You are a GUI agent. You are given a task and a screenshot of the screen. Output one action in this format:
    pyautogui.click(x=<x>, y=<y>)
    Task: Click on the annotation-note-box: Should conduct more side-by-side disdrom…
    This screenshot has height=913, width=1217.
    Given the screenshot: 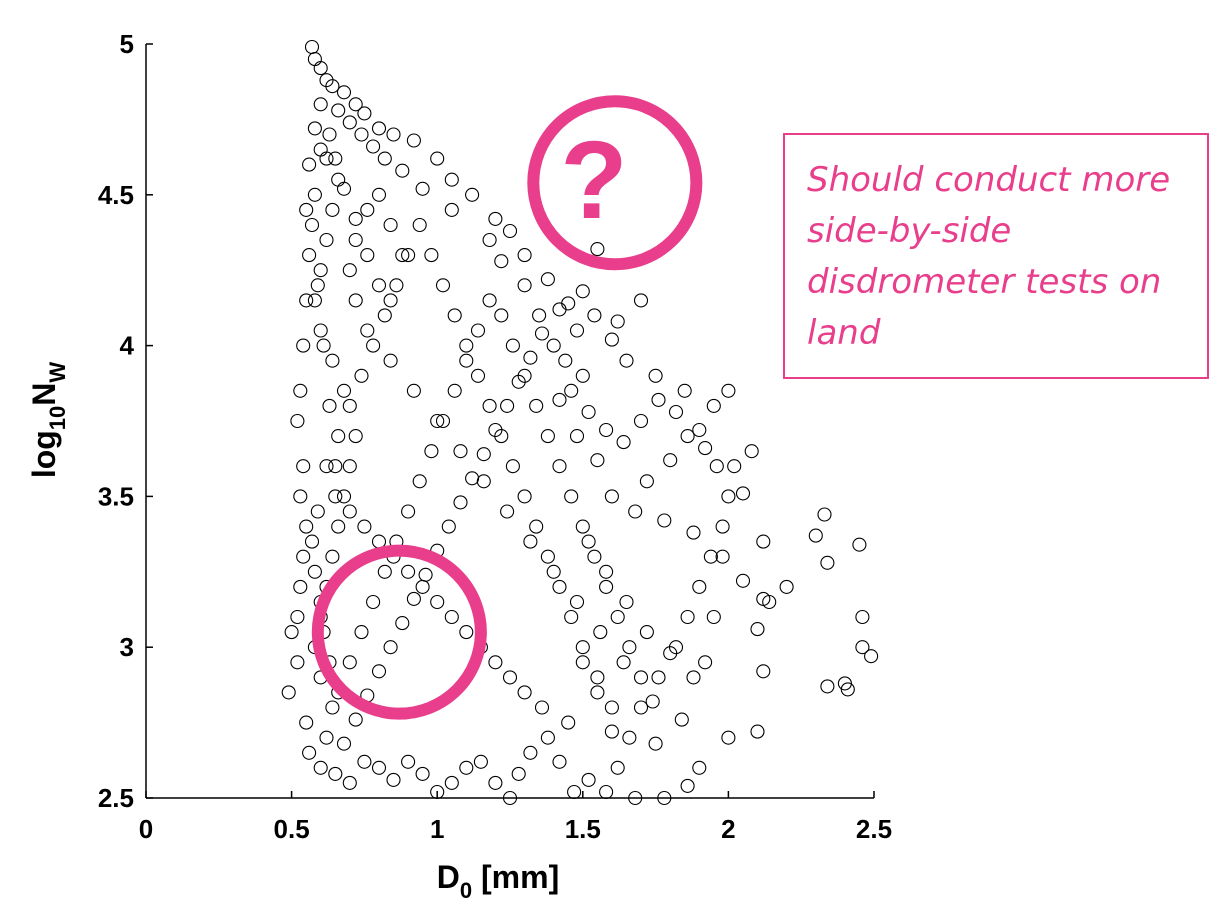 What is the action you would take?
    pyautogui.click(x=996, y=256)
    